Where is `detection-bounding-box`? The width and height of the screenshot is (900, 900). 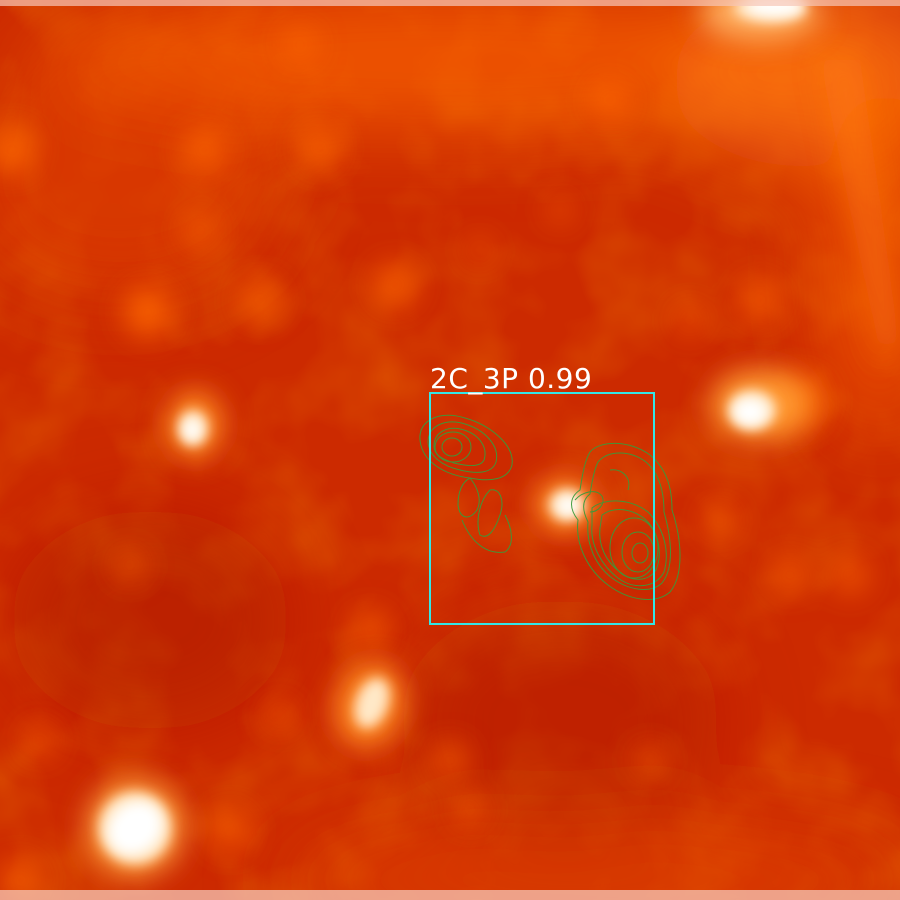
detection-bounding-box is located at coordinates (542, 508).